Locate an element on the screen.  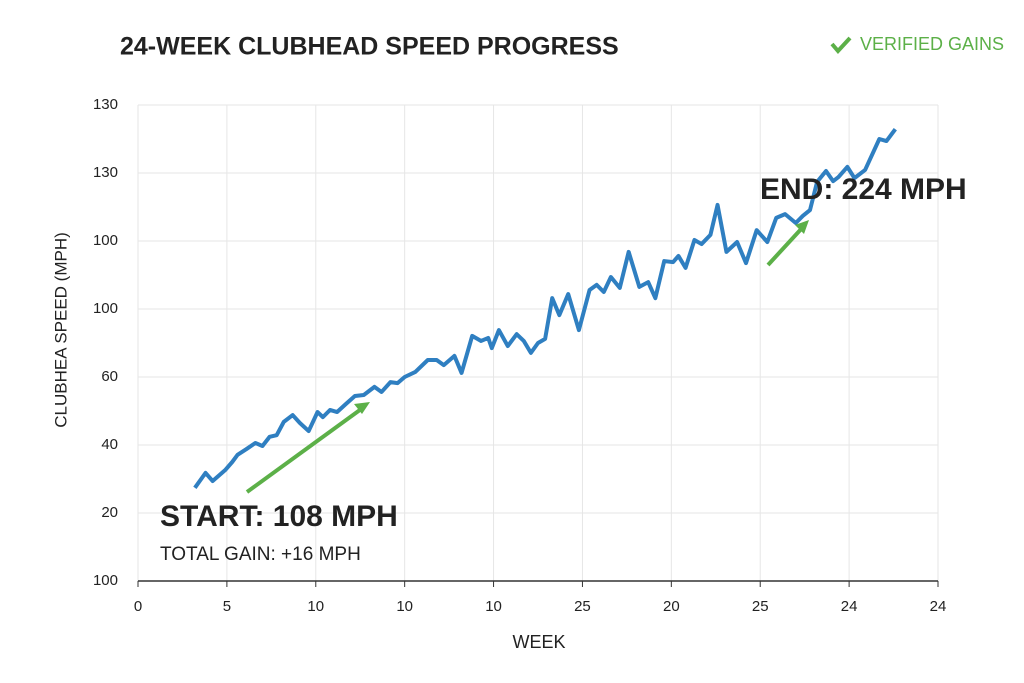
annotation: START: 108 MPH is located at coordinates (279, 516).